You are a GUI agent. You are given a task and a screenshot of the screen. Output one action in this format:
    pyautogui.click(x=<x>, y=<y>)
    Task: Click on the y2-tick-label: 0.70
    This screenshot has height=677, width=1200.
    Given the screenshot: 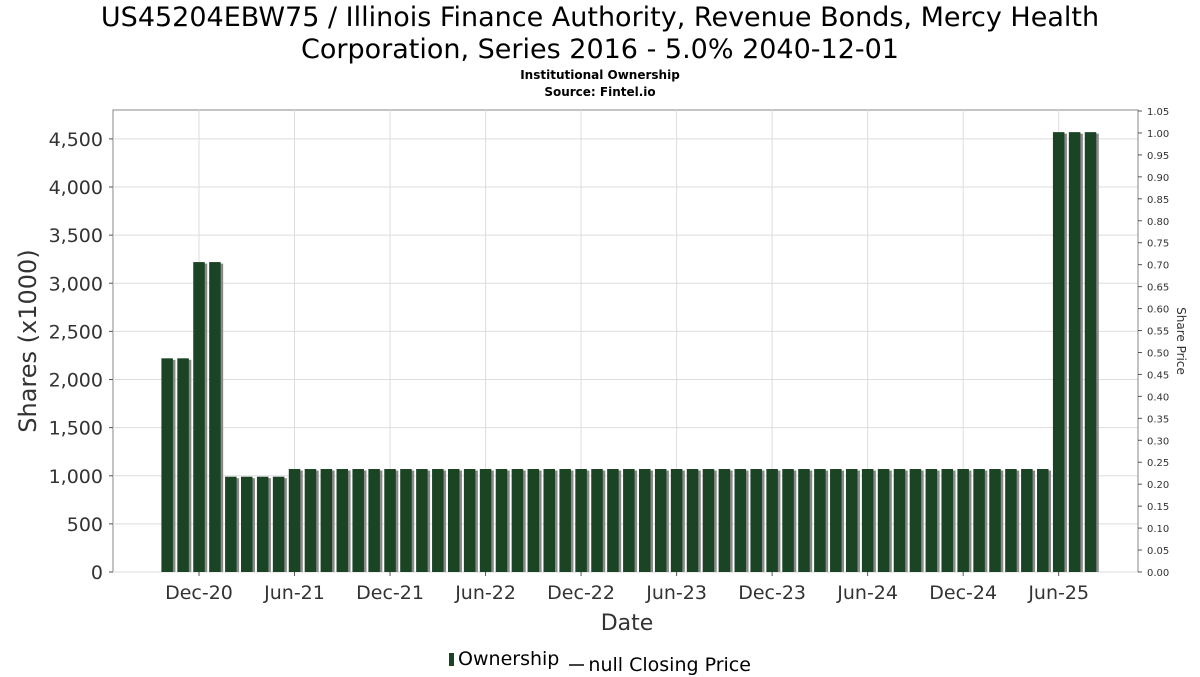 What is the action you would take?
    pyautogui.click(x=1158, y=266)
    